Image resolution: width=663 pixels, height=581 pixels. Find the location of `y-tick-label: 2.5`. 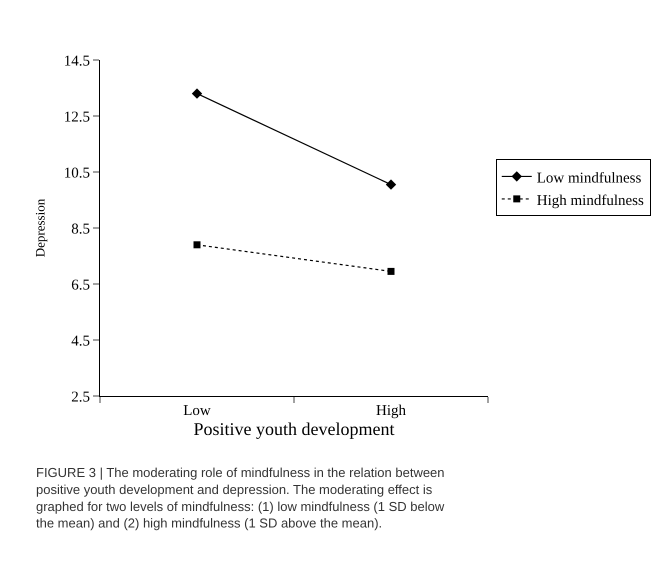

y-tick-label: 2.5 is located at coordinates (80, 397).